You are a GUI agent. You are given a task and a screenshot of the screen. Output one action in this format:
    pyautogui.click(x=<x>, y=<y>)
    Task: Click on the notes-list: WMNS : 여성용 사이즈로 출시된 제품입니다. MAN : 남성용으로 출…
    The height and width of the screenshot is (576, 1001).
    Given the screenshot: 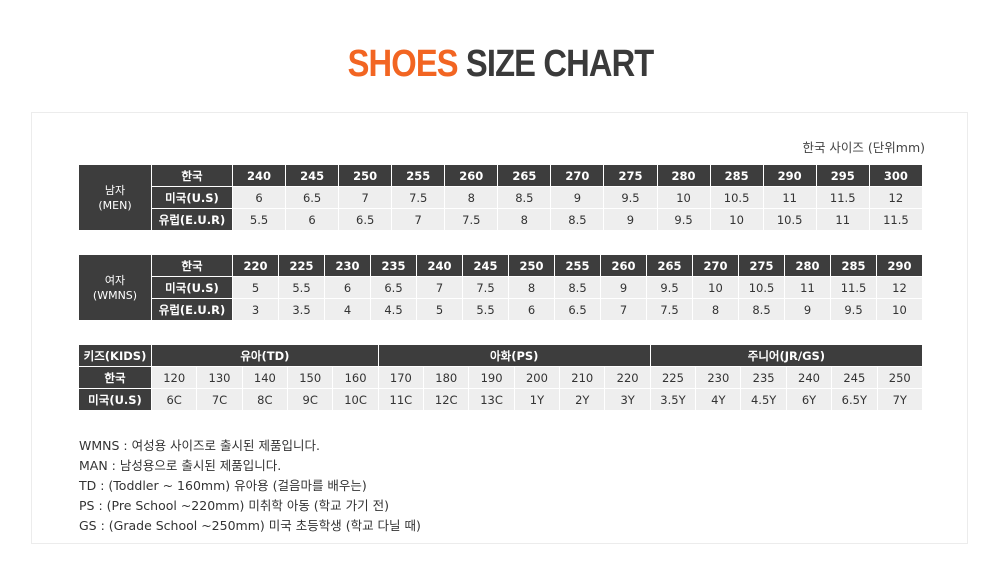 What is the action you would take?
    pyautogui.click(x=250, y=486)
    